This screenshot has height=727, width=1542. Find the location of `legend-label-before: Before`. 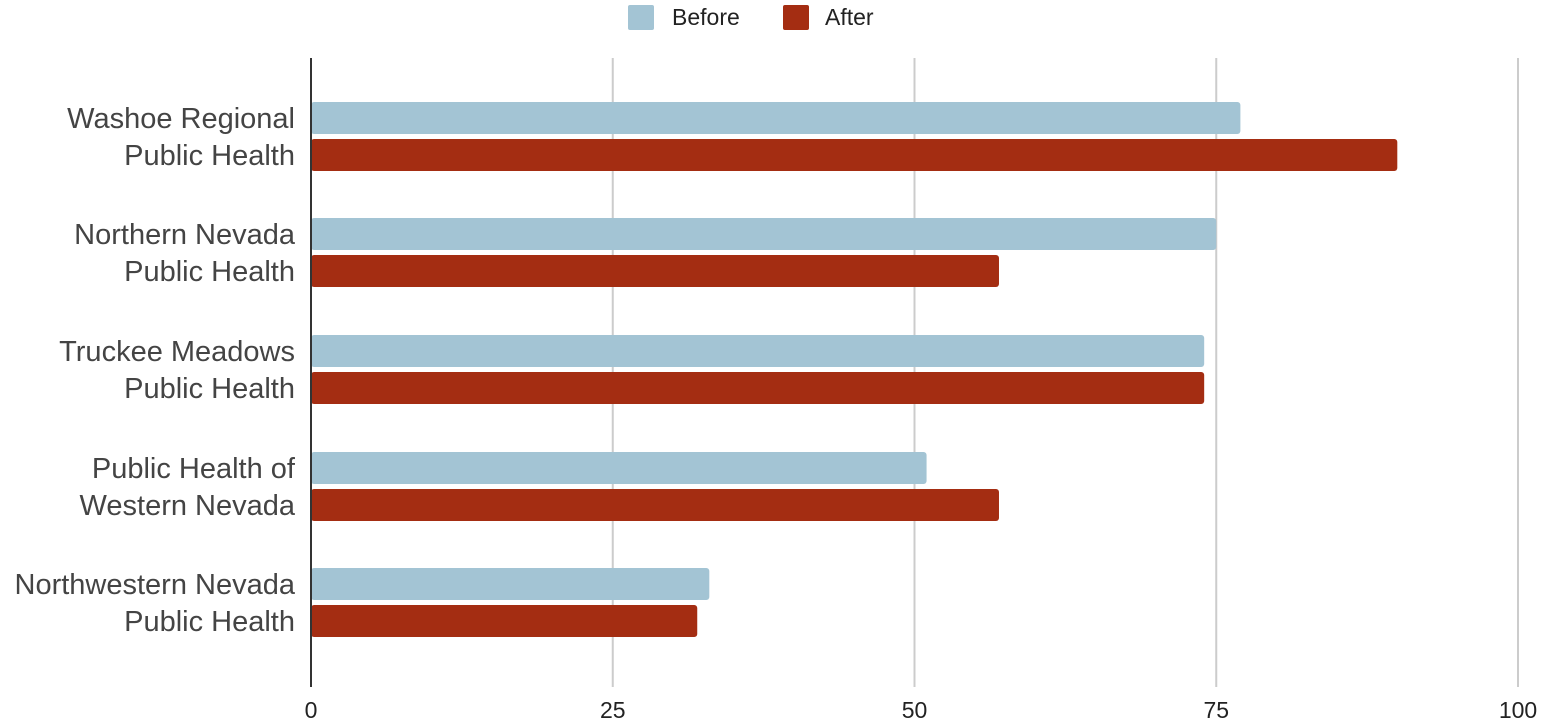

legend-label-before: Before is located at coordinates (706, 17).